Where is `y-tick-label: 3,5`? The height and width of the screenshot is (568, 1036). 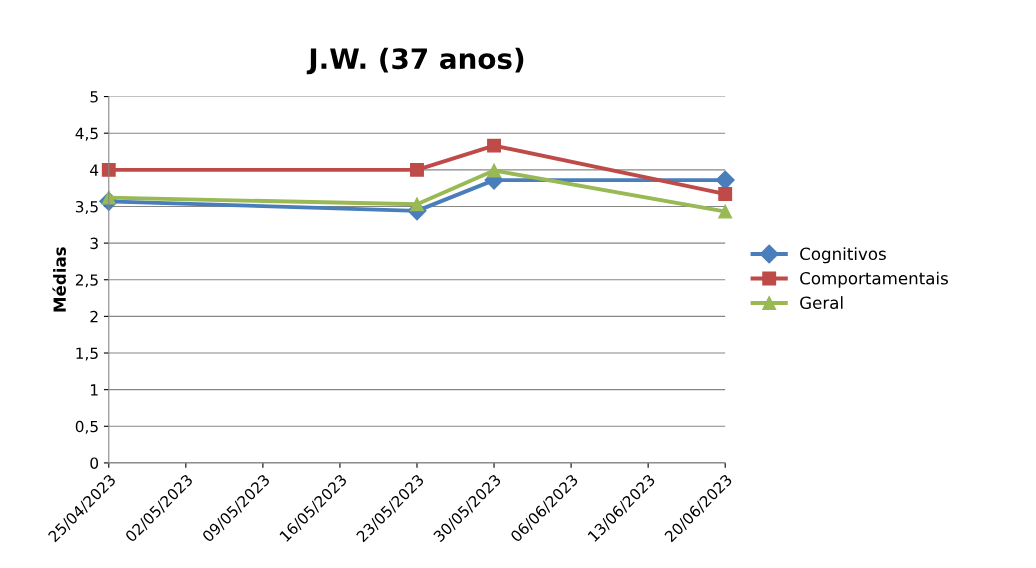
y-tick-label: 3,5 is located at coordinates (86, 207).